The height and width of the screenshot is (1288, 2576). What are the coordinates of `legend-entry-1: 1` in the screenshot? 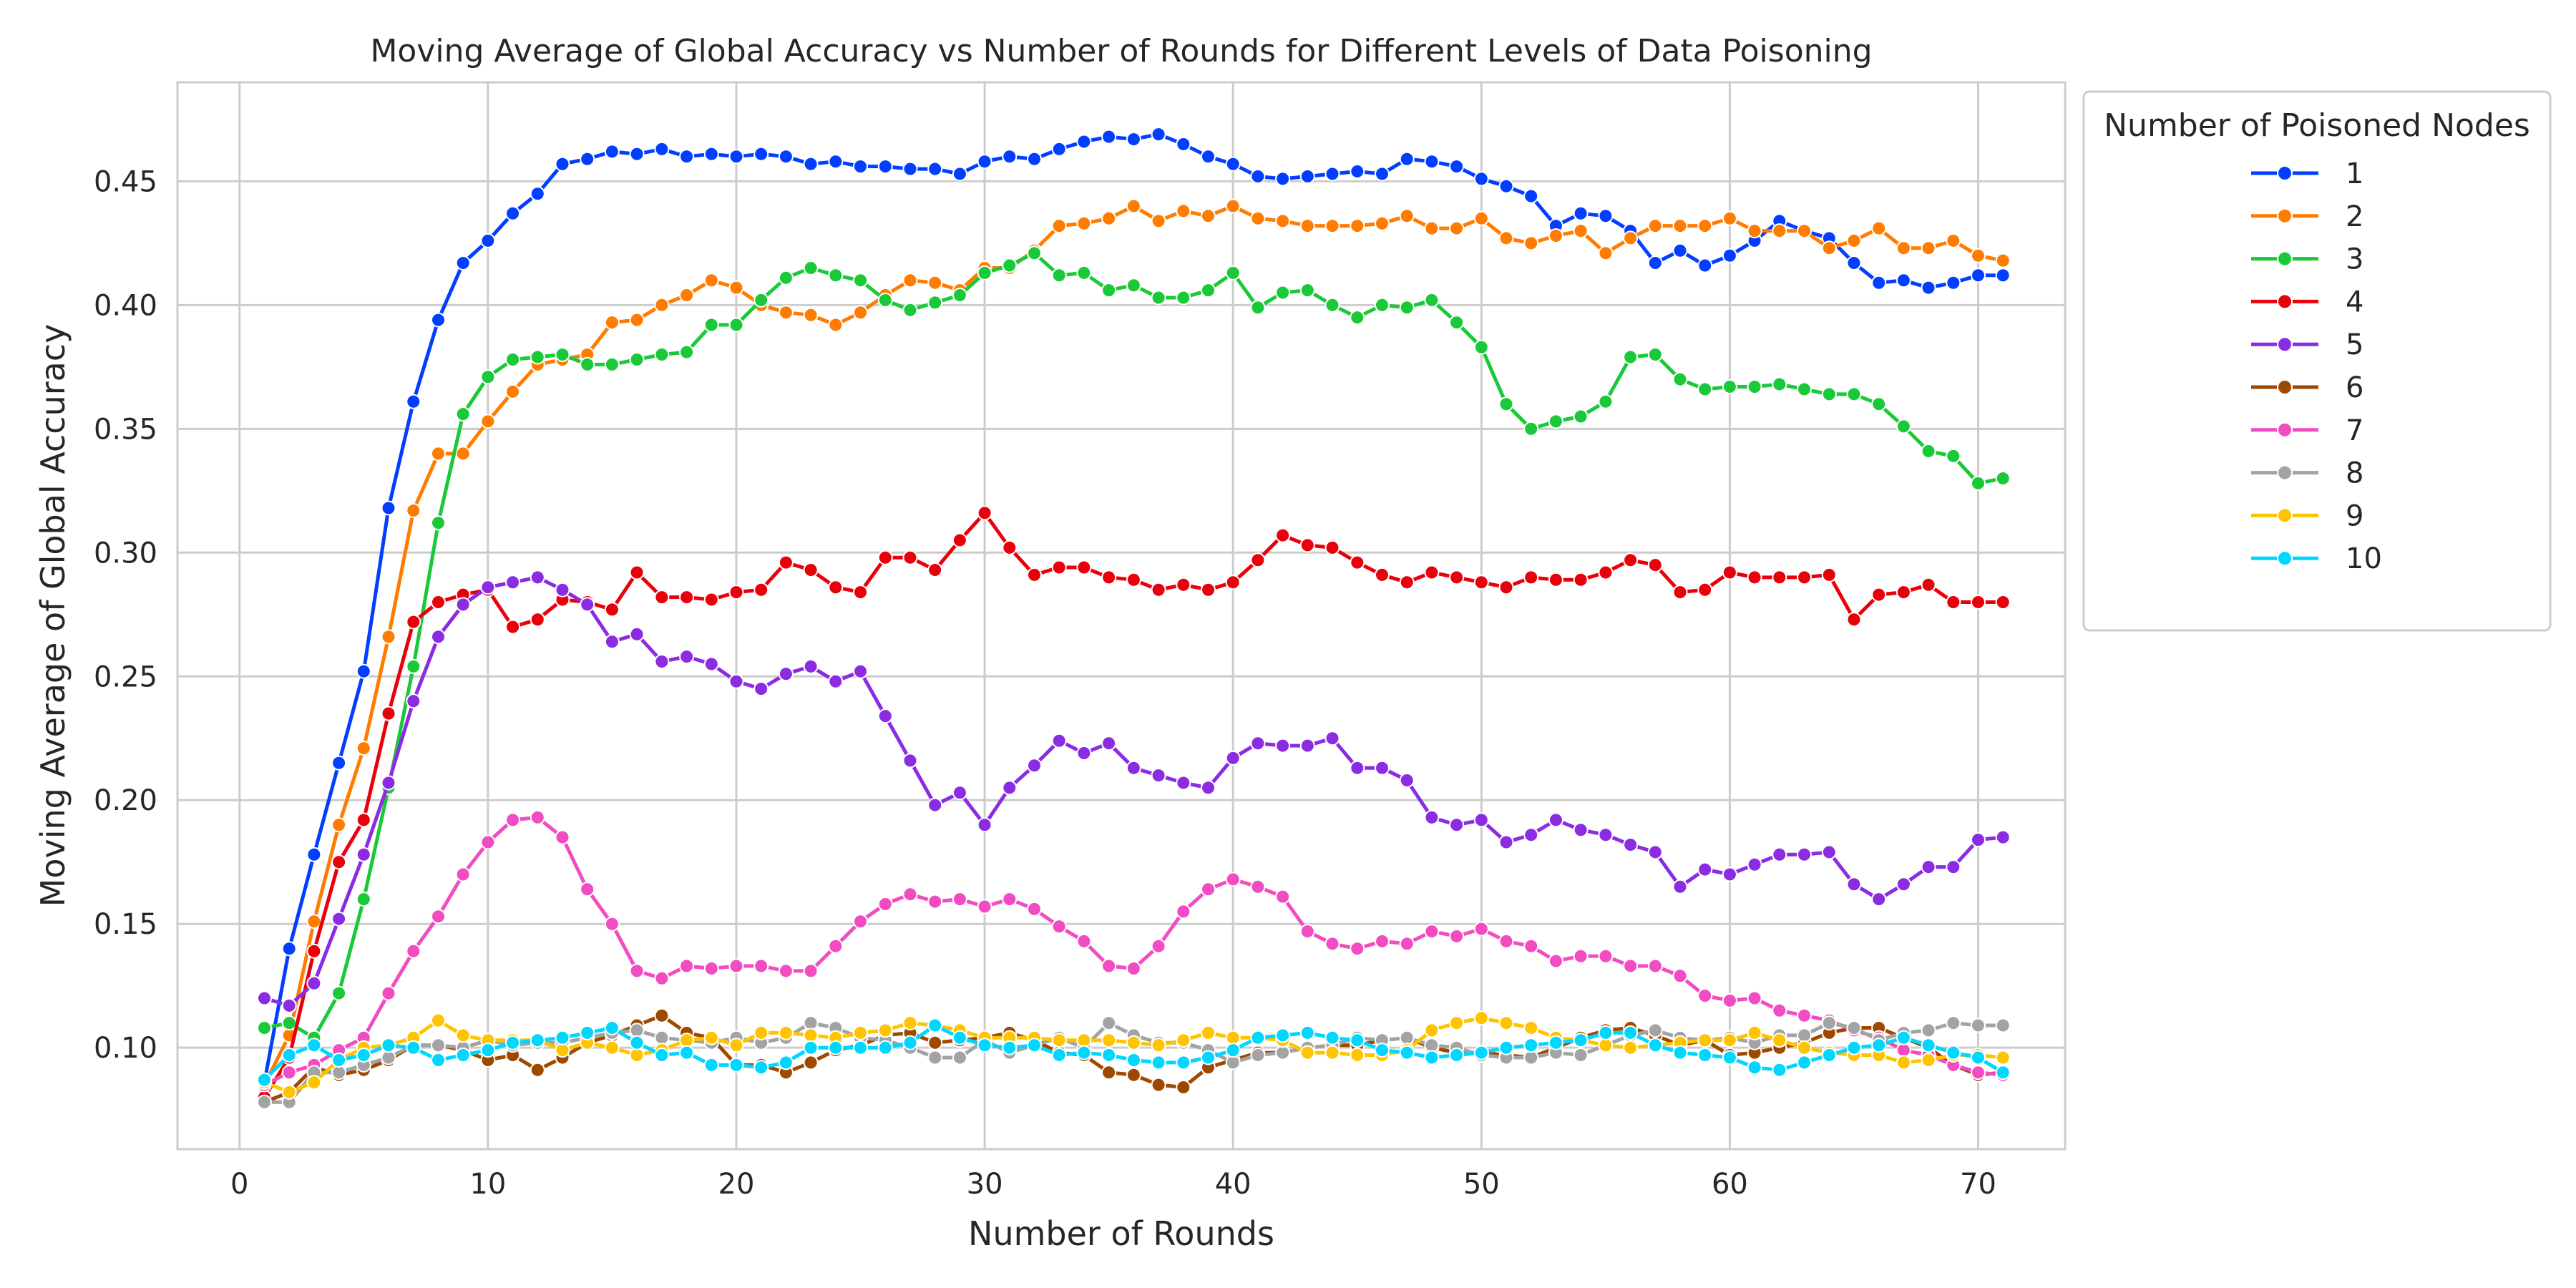 It's located at (2307, 173).